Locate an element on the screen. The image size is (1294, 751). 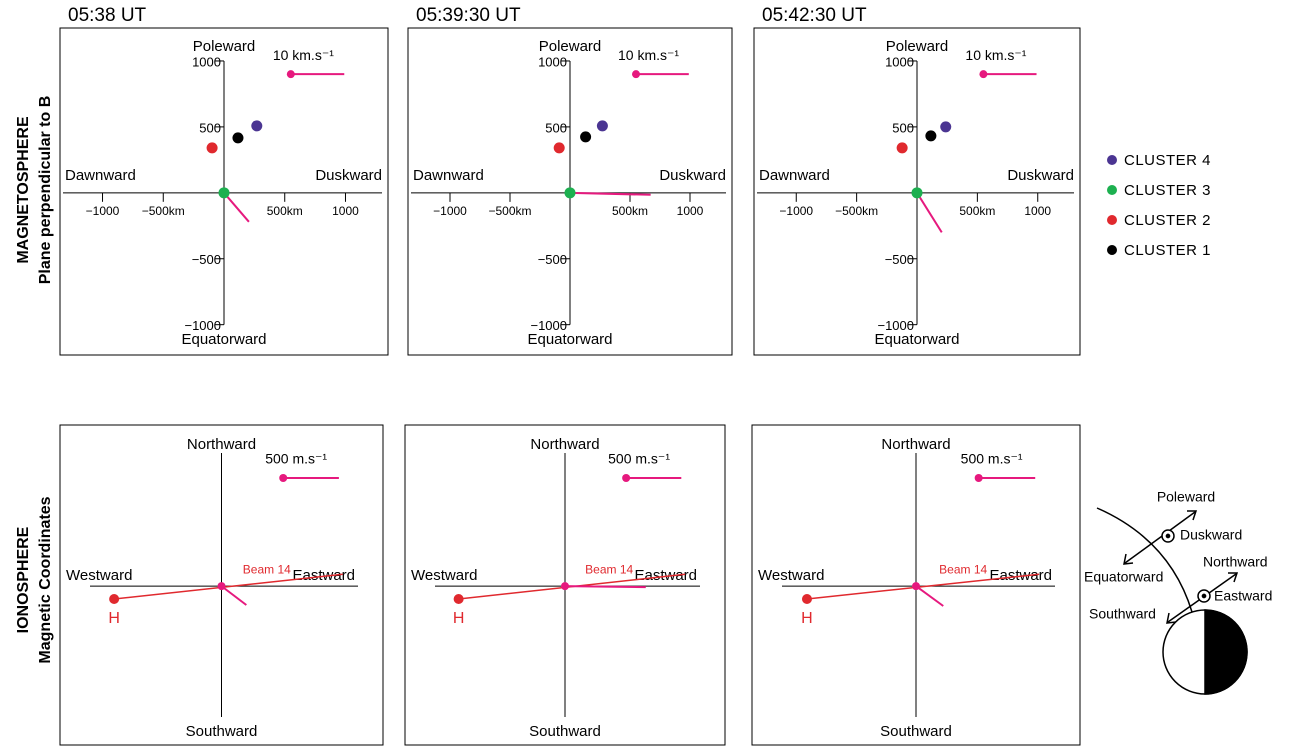
direction-label: Eastward is located at coordinates (665, 575).